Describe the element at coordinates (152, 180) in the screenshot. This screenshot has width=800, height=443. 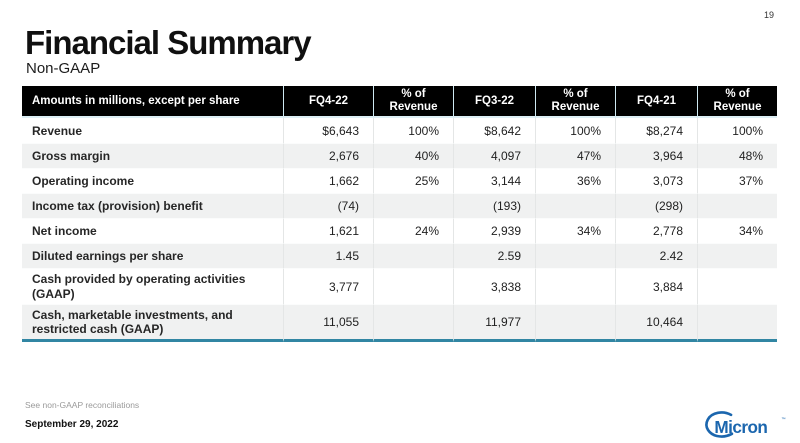
I see `row-label: Operating income` at that location.